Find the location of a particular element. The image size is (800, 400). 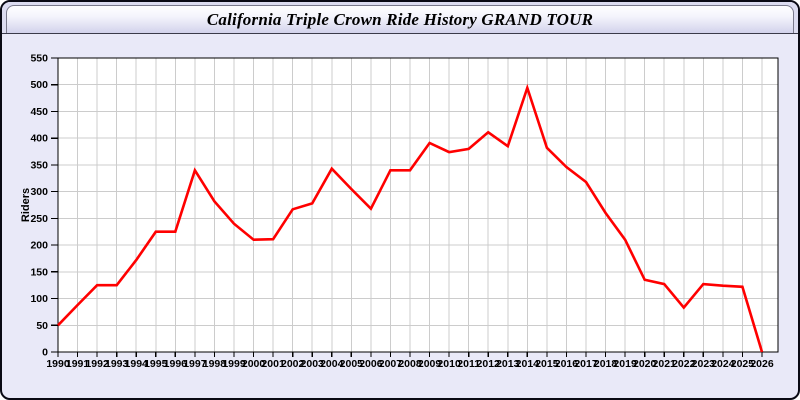

y-tick-label: 300 is located at coordinates (39, 192).